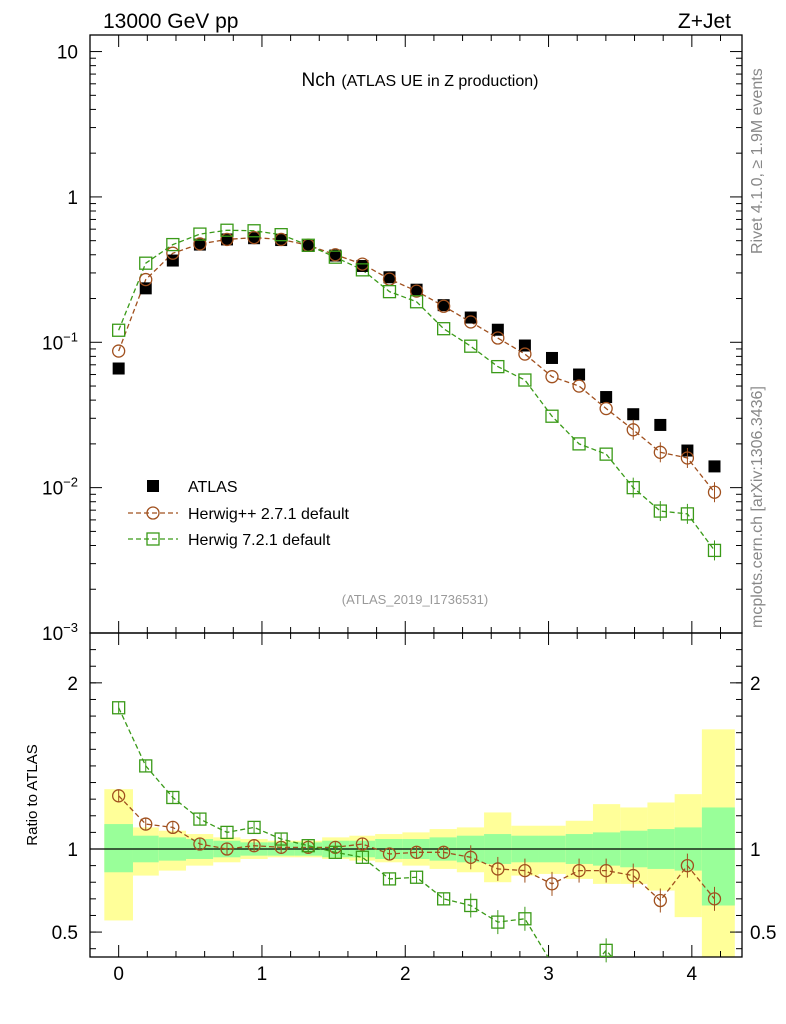 The height and width of the screenshot is (1024, 786). What do you see at coordinates (548, 974) in the screenshot?
I see `ratio-xtick-label: 3` at bounding box center [548, 974].